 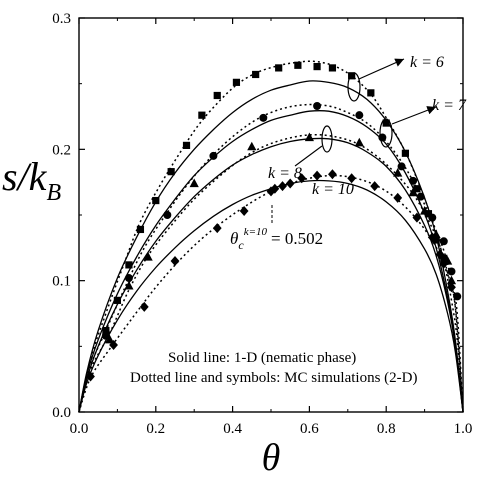 What do you see at coordinates (327, 139) in the screenshot?
I see `k8-callout-ellipse` at bounding box center [327, 139].